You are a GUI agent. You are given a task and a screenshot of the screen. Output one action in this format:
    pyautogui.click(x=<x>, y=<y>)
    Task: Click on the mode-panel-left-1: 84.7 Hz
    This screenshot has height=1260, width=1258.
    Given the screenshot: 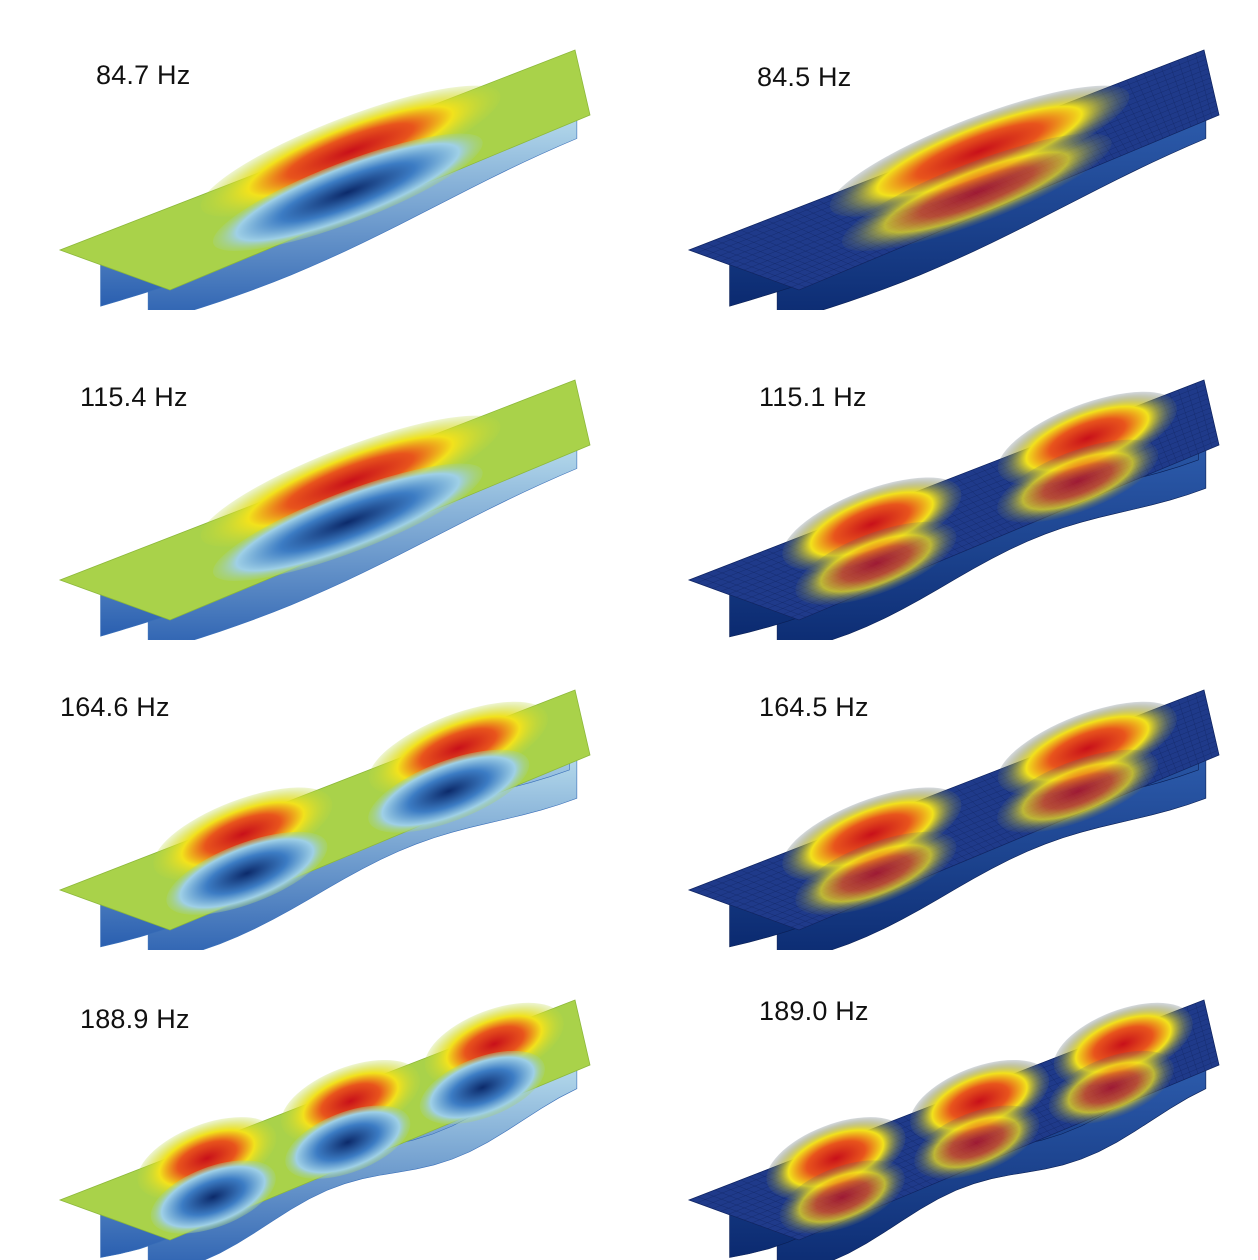 What is the action you would take?
    pyautogui.click(x=314, y=155)
    